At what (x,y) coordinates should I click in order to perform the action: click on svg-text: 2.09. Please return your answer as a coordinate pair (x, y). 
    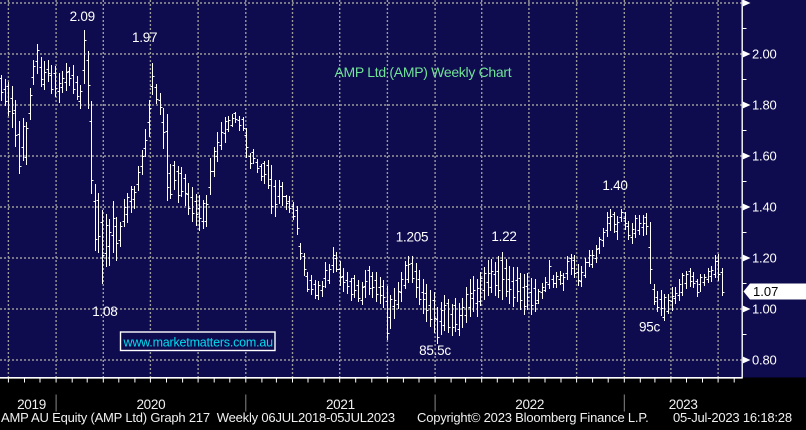
    Looking at the image, I should click on (82, 16).